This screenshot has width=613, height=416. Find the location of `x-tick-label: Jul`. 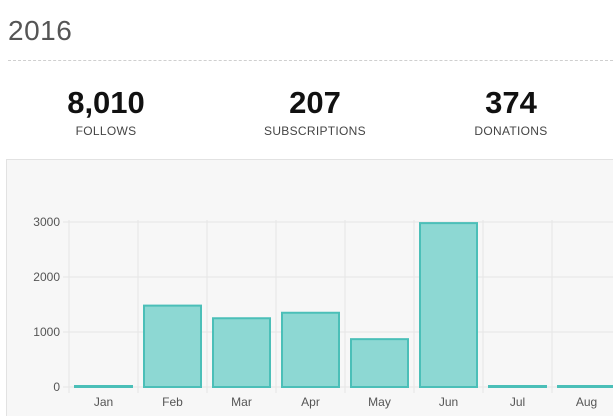

x-tick-label: Jul is located at coordinates (517, 402).